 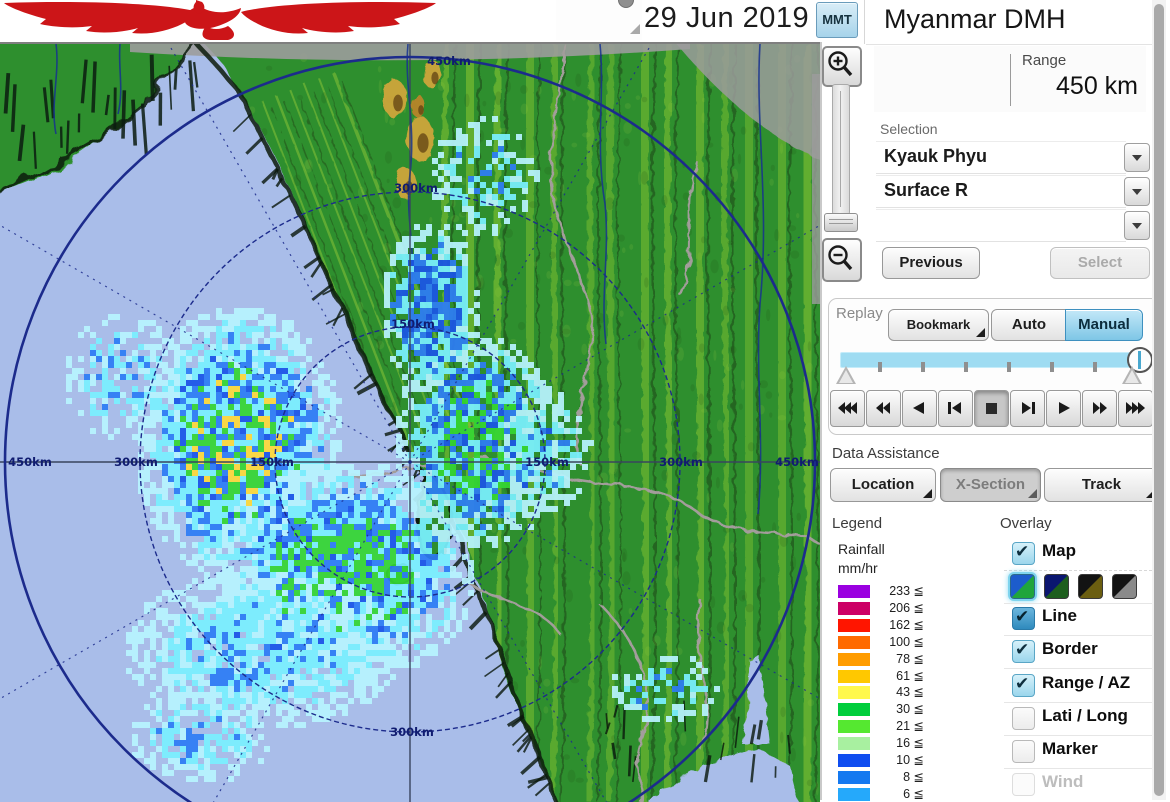 I want to click on date-dropdown-grip-icon, so click(x=635, y=29).